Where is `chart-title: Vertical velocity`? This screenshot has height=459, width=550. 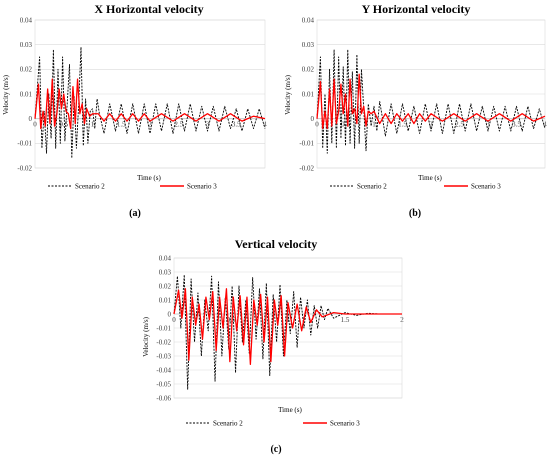 chart-title: Vertical velocity is located at coordinates (276, 244).